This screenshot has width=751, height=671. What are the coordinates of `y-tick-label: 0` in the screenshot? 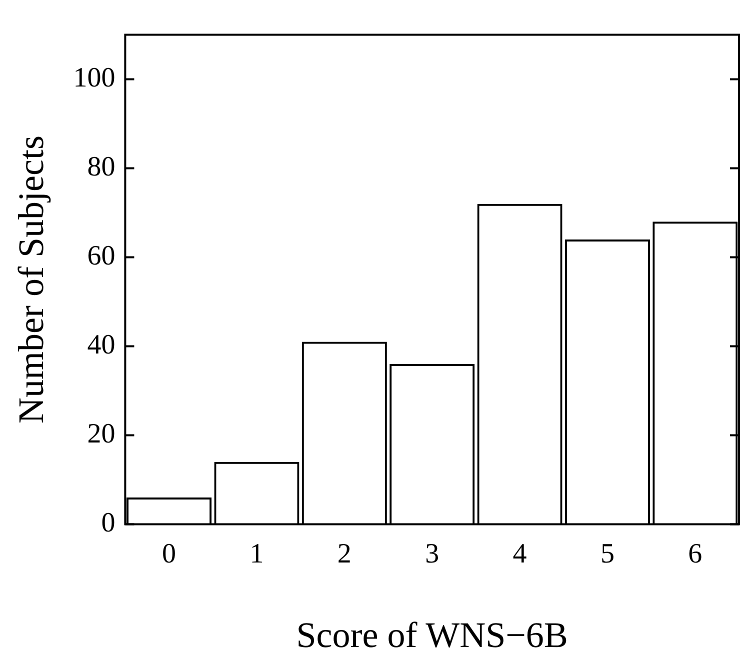 It's located at (108, 523).